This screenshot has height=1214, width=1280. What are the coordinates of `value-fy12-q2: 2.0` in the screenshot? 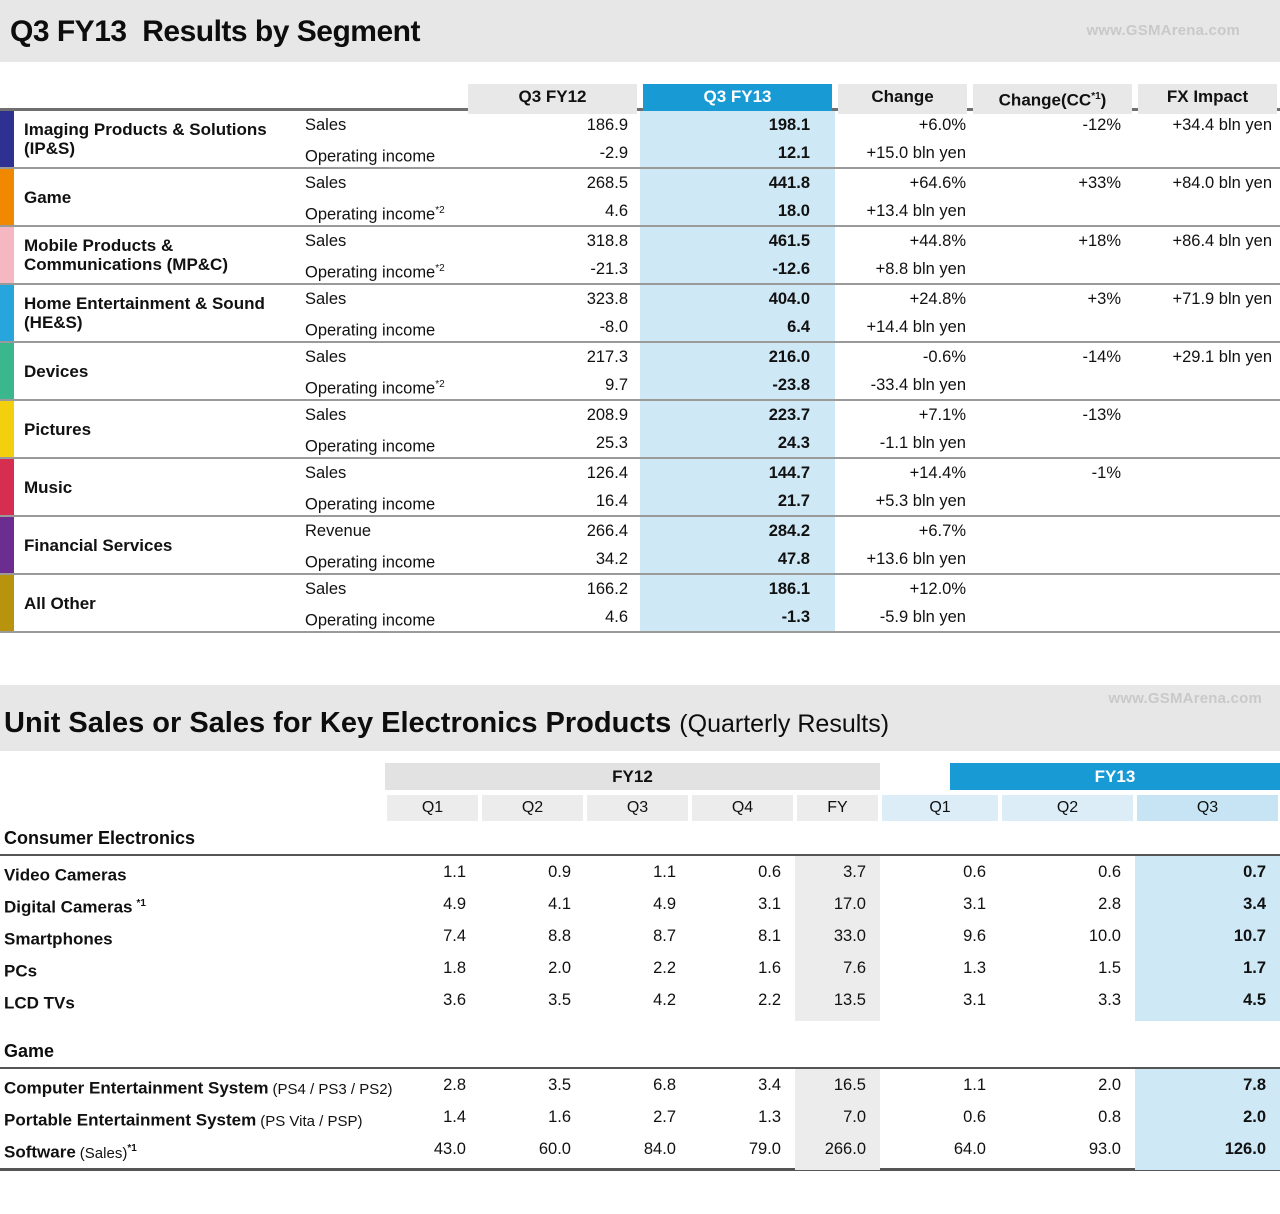 It's located at (559, 968).